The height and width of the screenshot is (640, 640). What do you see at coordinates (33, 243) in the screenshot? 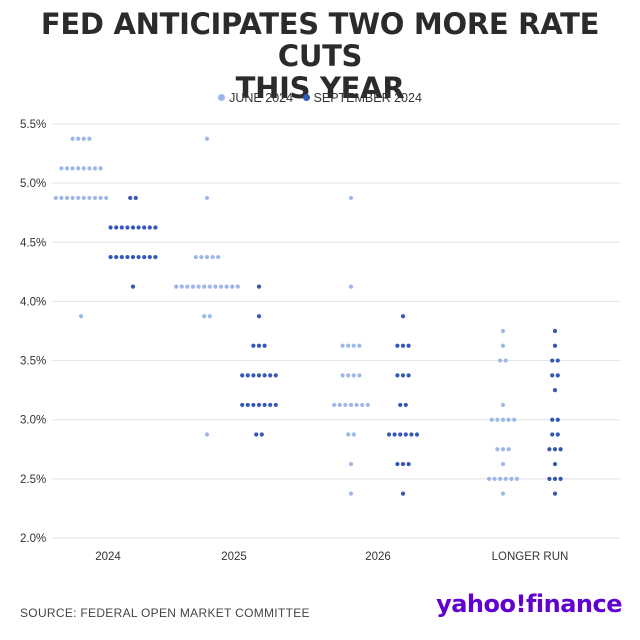
I see `y-tick-label: 4.5%` at bounding box center [33, 243].